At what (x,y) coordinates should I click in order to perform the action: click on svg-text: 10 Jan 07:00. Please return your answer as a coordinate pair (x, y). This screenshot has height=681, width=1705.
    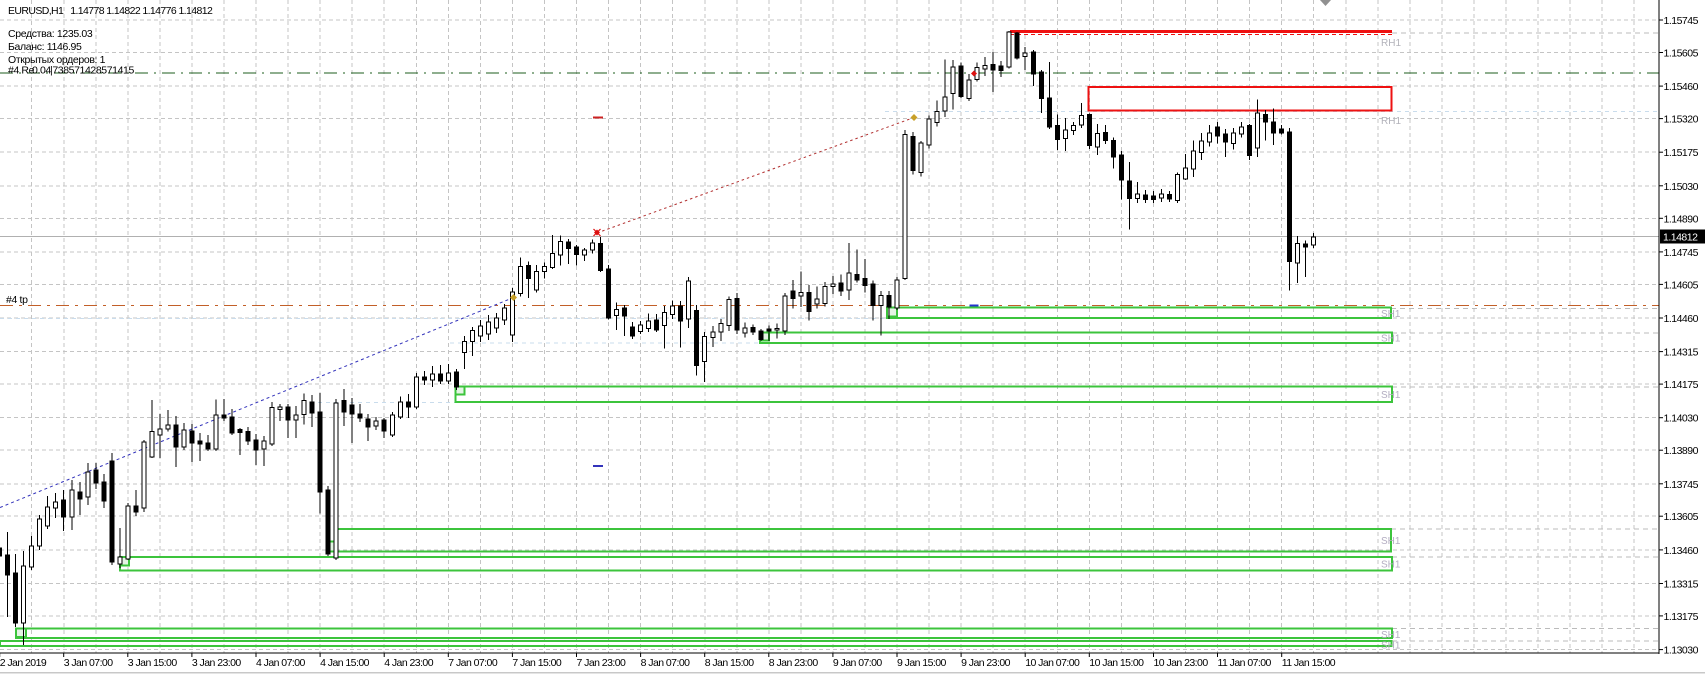
    Looking at the image, I should click on (1052, 663).